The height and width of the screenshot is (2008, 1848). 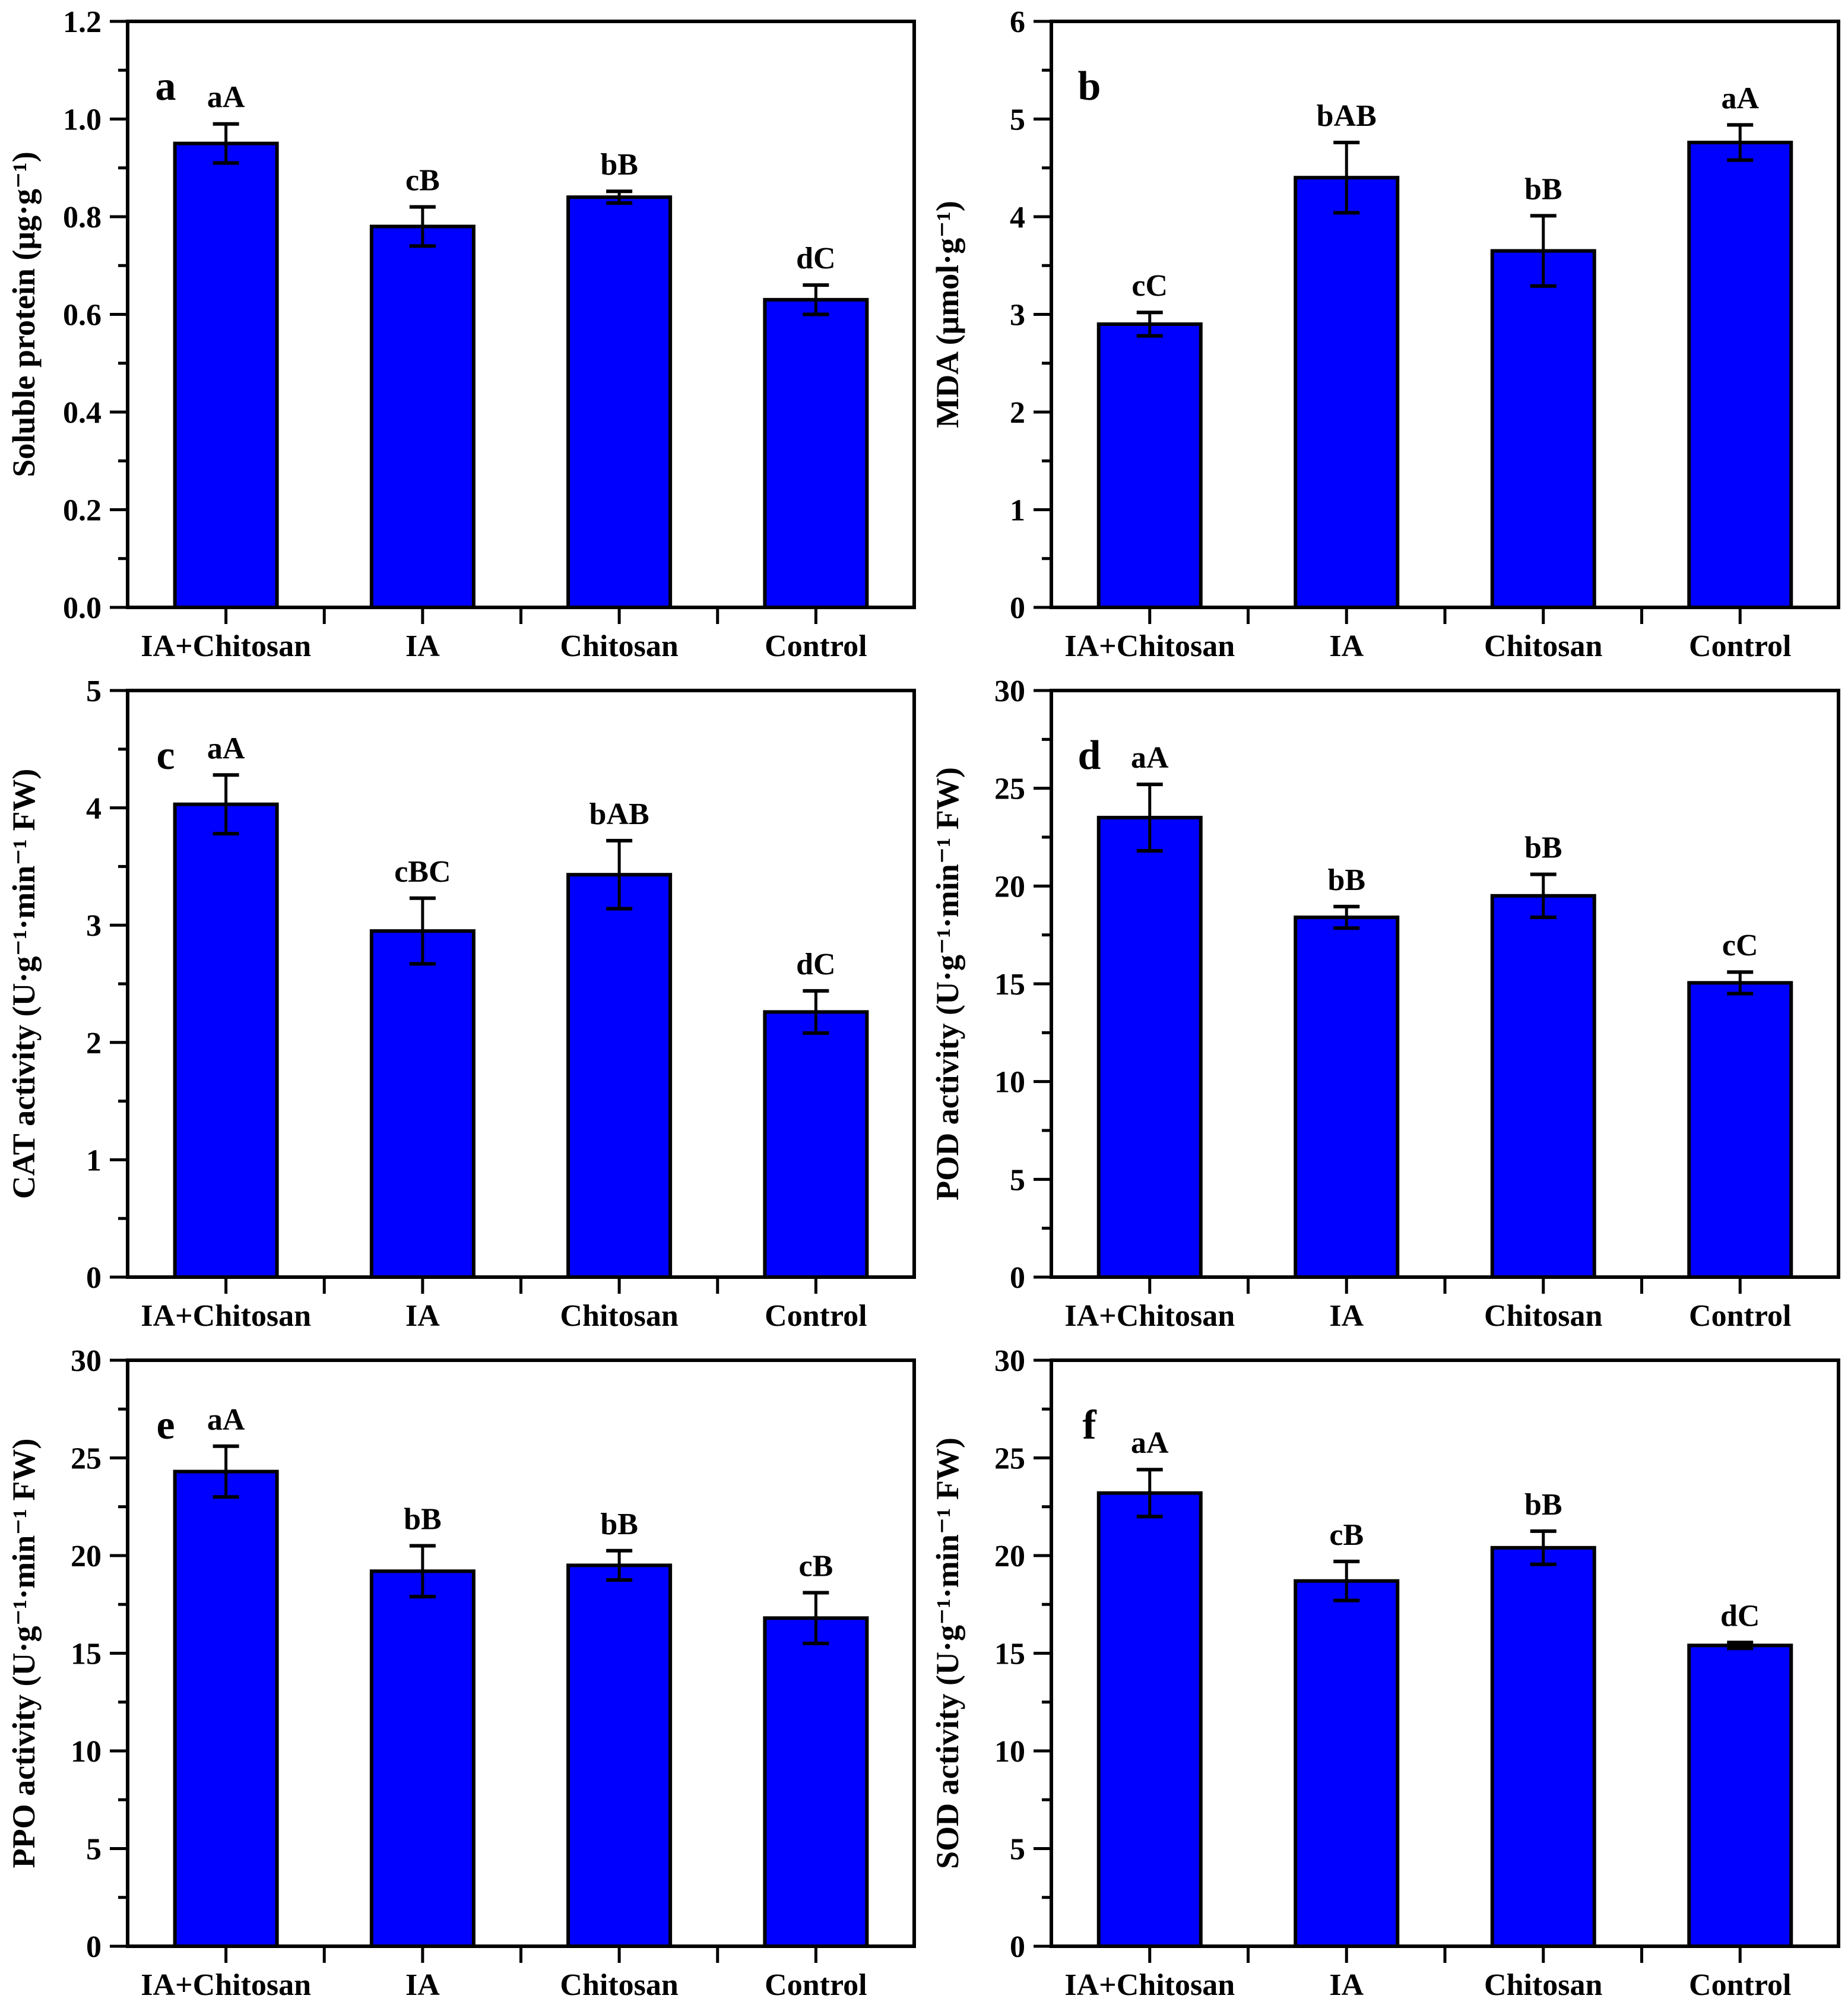 What do you see at coordinates (82, 218) in the screenshot?
I see `y-tick-label: 0.8` at bounding box center [82, 218].